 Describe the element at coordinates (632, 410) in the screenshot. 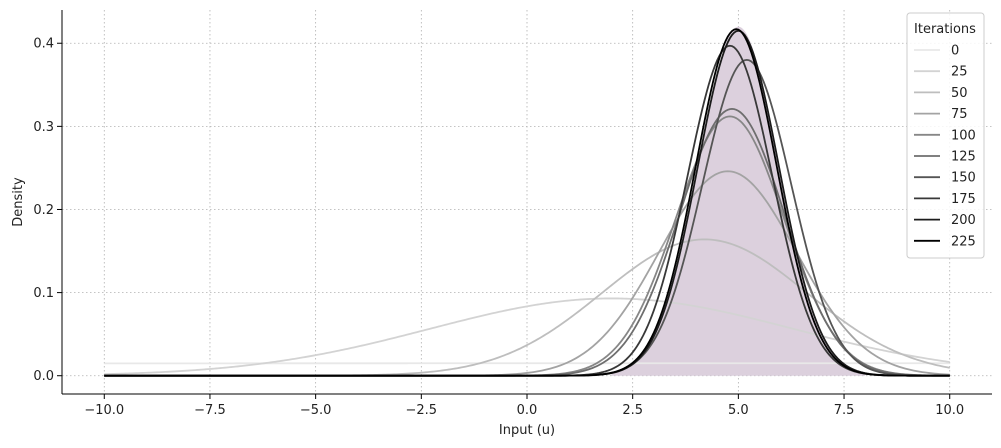

I see `x-tick-label: 2.5` at that location.